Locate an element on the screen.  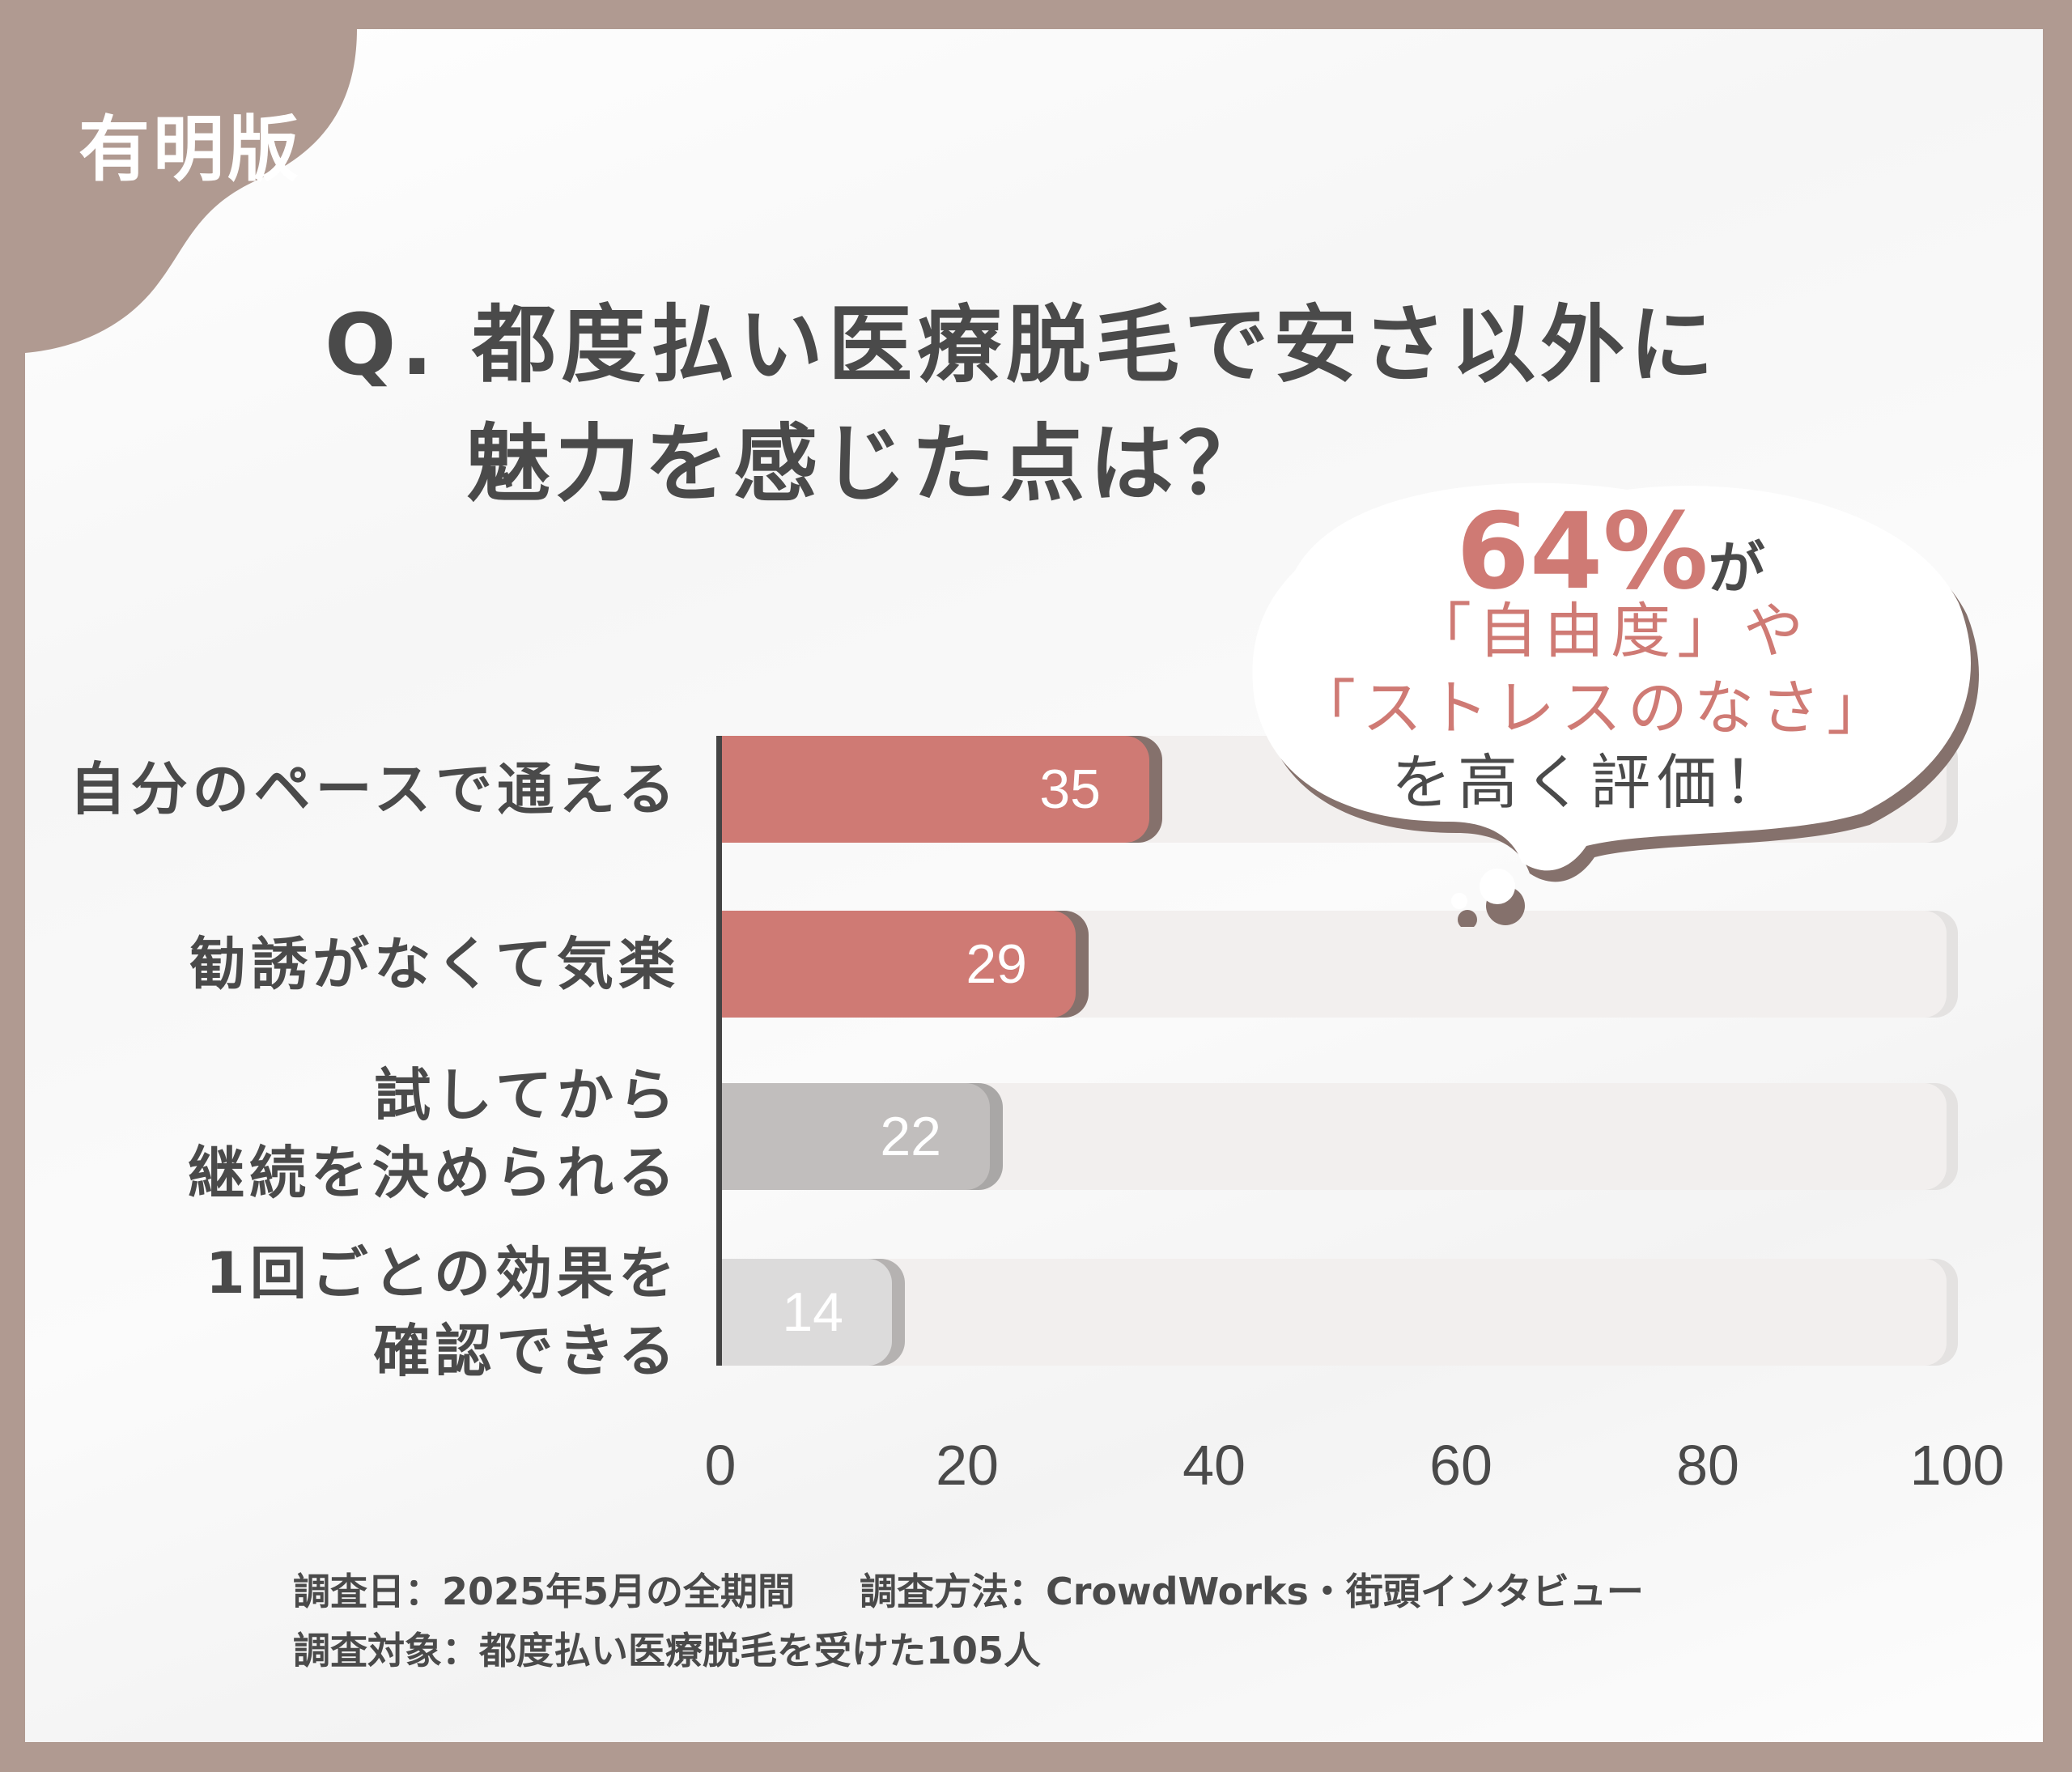
bar-own-pace: 35 is located at coordinates (934, 790).